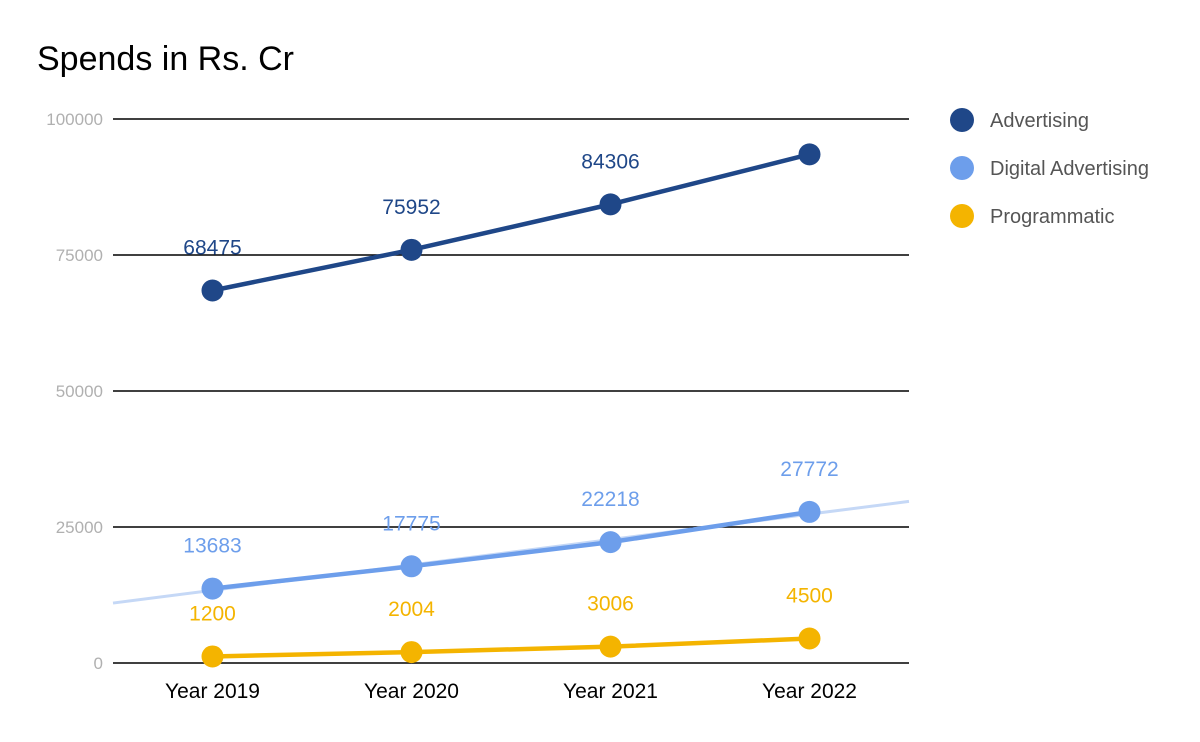  I want to click on data-label: 22218, so click(610, 499).